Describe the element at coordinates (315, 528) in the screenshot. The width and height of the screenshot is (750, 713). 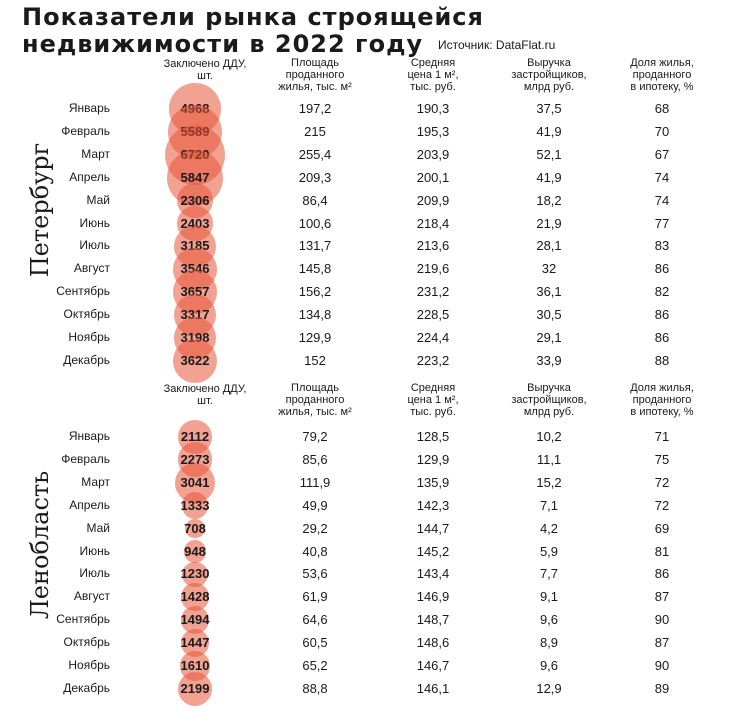
I see `cell-area: 29,2` at that location.